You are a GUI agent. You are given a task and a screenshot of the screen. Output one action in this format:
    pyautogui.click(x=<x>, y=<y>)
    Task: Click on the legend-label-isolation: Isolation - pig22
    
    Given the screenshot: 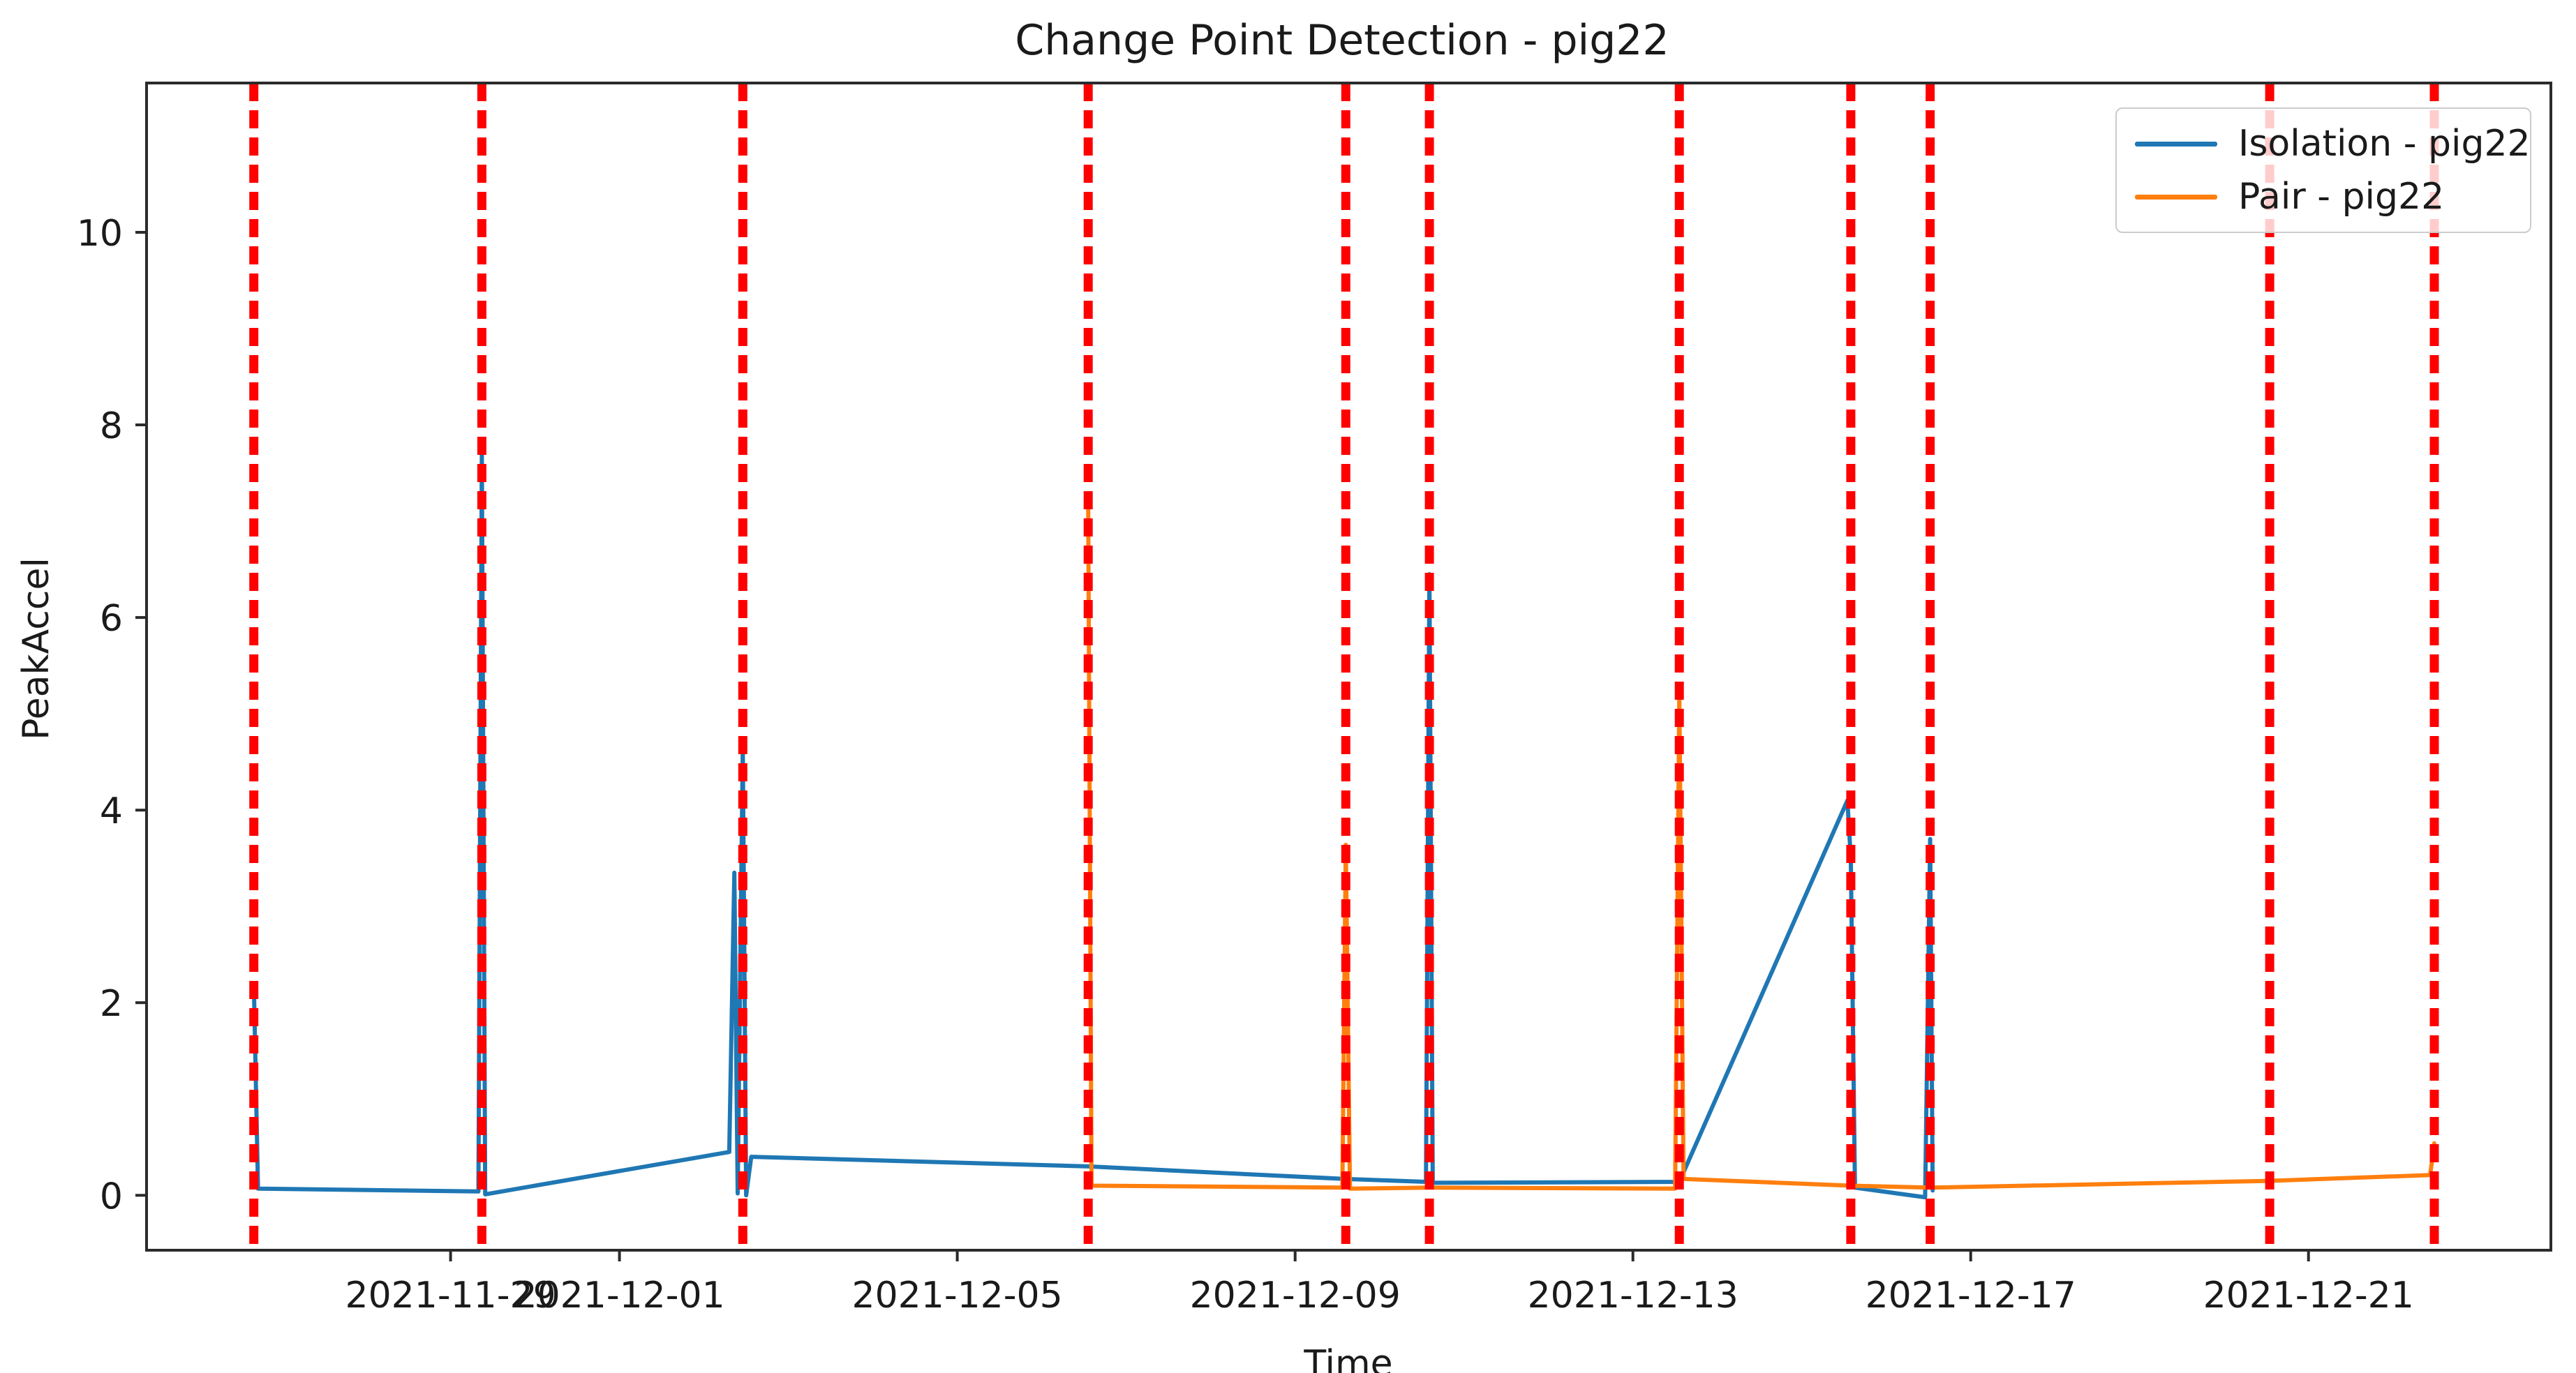 What is the action you would take?
    pyautogui.click(x=2384, y=144)
    